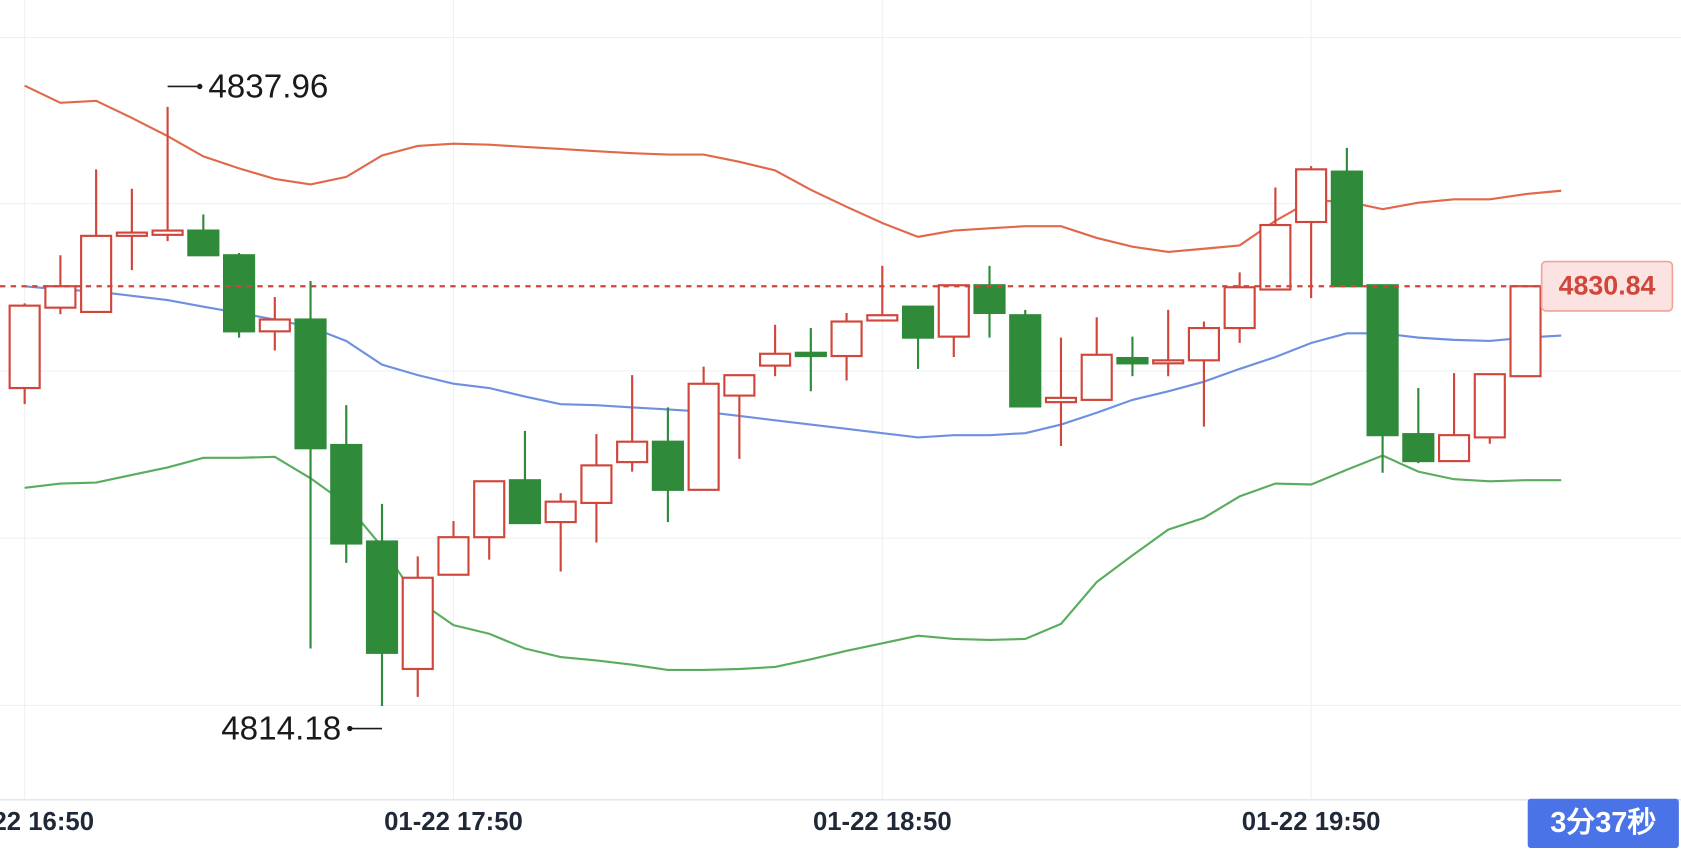 Image resolution: width=1681 pixels, height=862 pixels. I want to click on countdown-box: 3分37秒, so click(1603, 823).